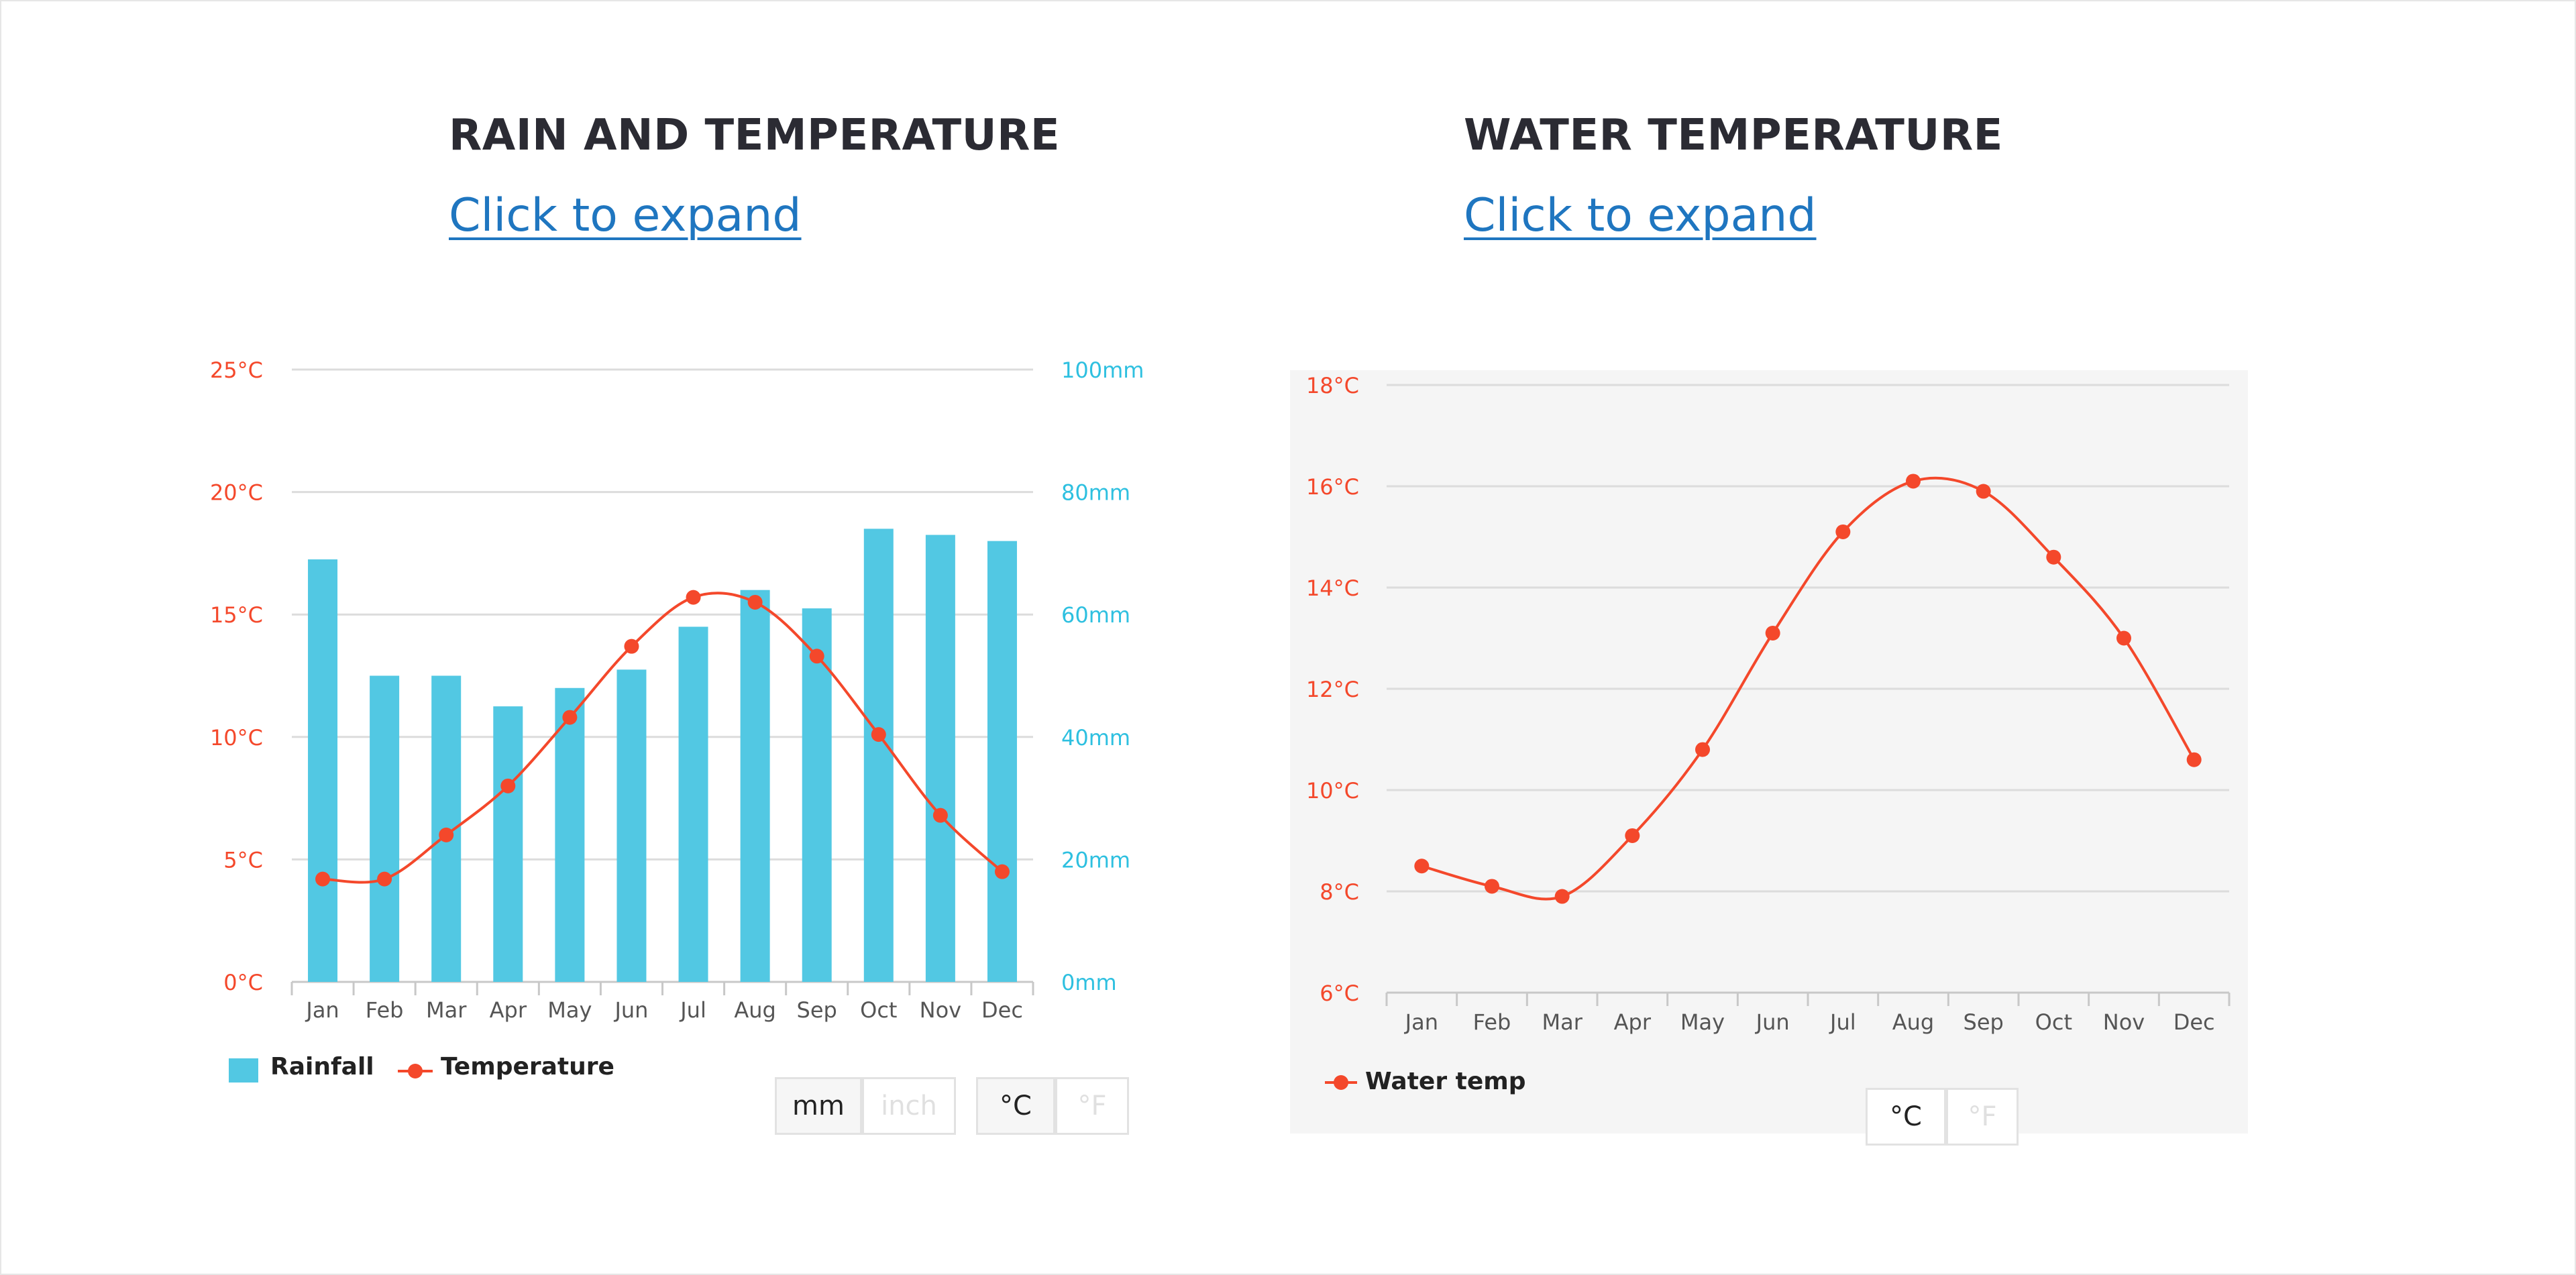 This screenshot has width=2576, height=1275. I want to click on water-fahrenheit-unit-button: °F, so click(1982, 1117).